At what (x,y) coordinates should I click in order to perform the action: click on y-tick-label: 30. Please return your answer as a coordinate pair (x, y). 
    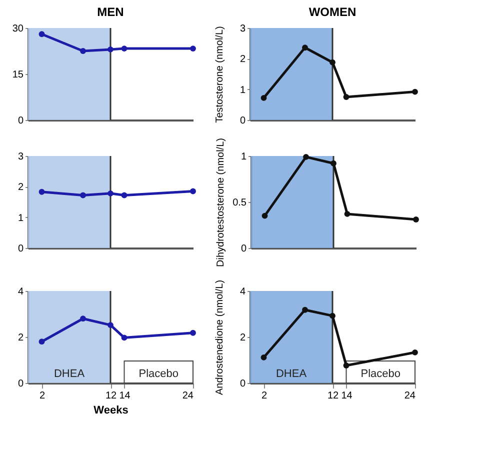
    Looking at the image, I should click on (18, 29).